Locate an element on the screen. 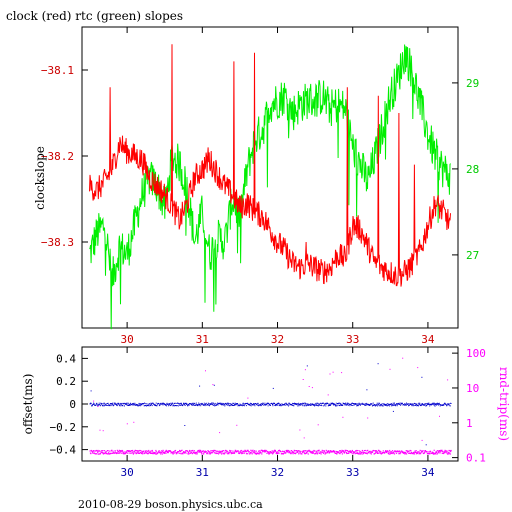 The width and height of the screenshot is (512, 512). bottom-y-tick-label: −0.2 is located at coordinates (63, 427).